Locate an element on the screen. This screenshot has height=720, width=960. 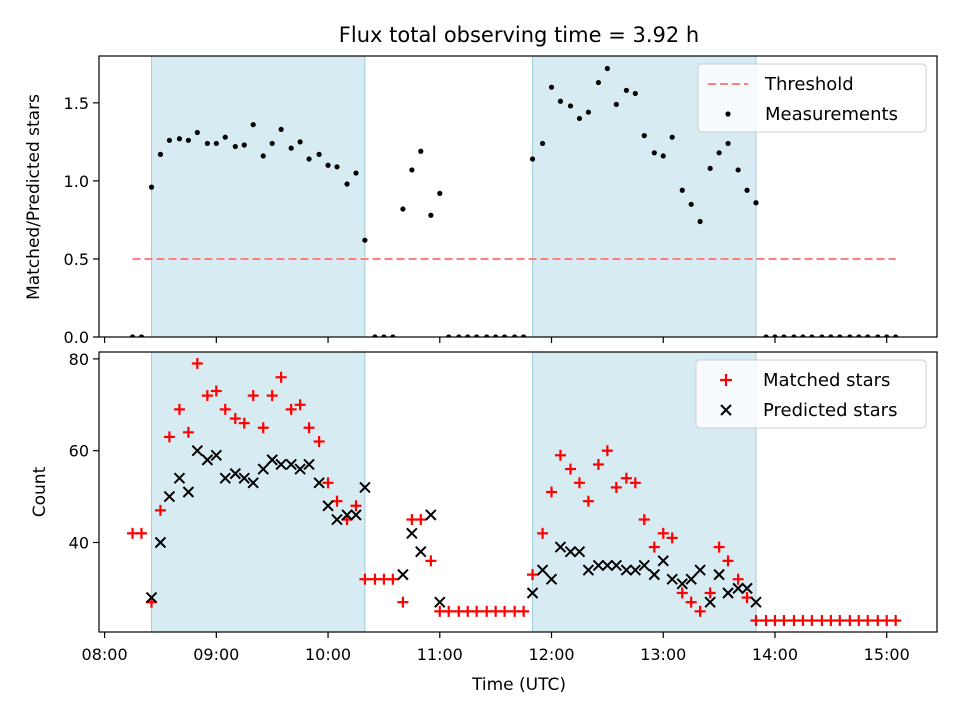
x-tick-label: 09:00 is located at coordinates (216, 654).